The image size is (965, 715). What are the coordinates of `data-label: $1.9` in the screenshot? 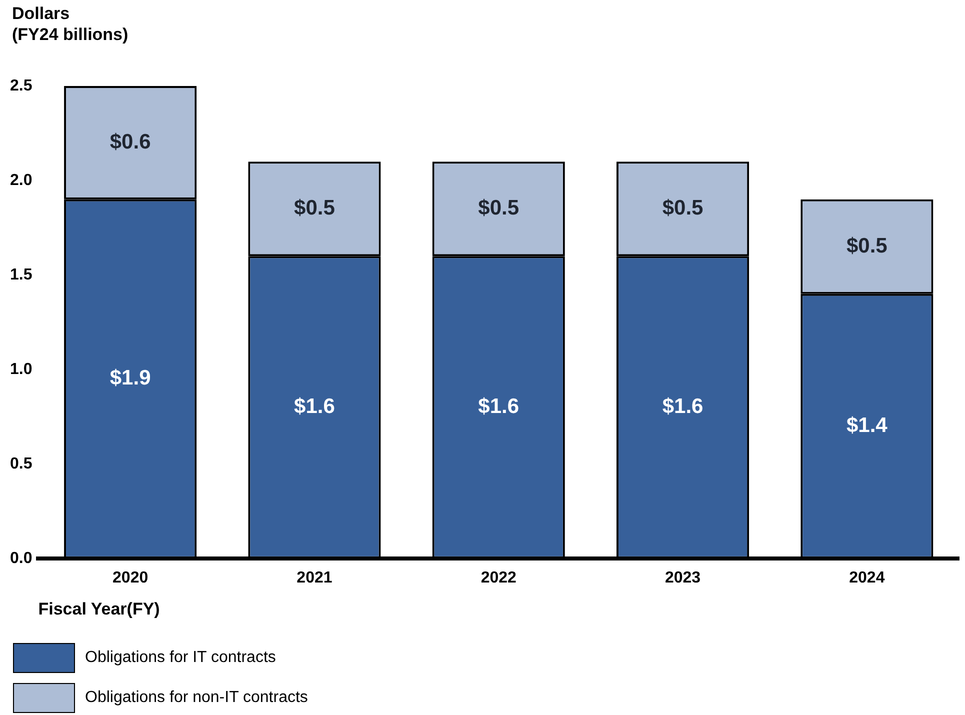 It's located at (130, 378).